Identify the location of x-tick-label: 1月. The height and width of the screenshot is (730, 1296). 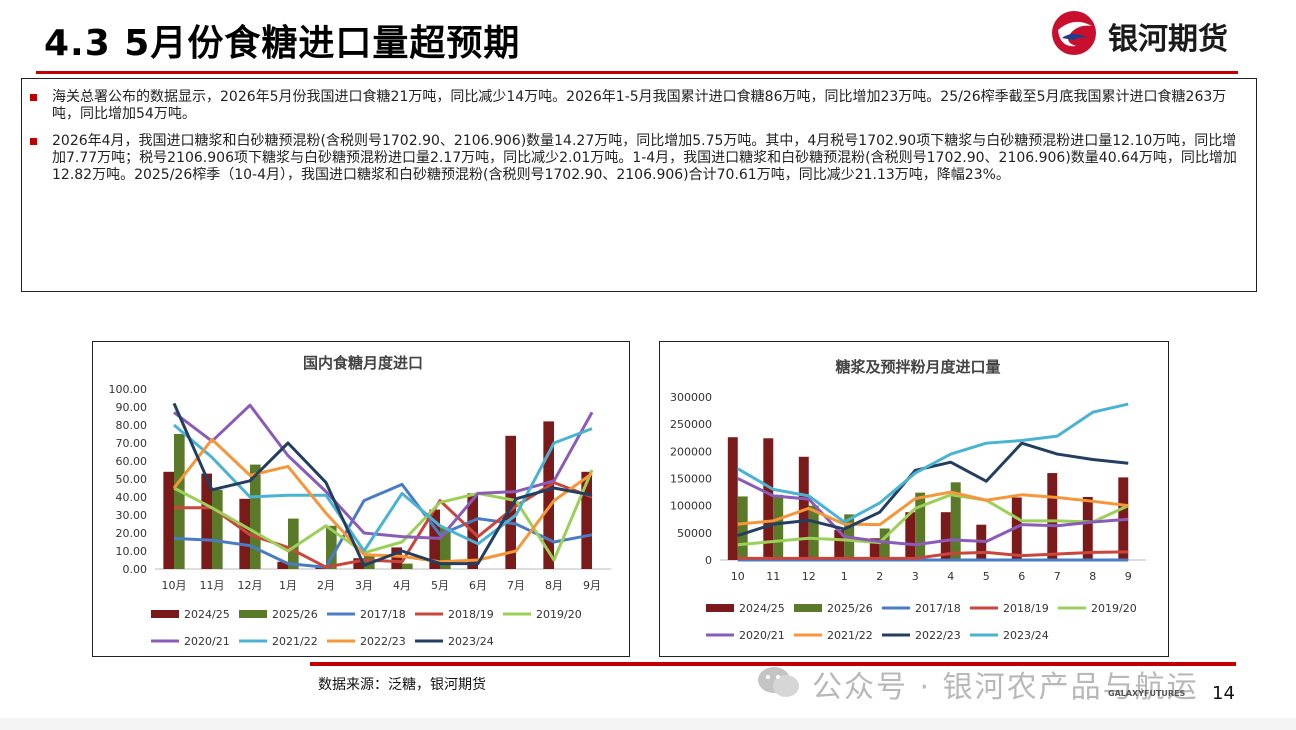
(288, 585).